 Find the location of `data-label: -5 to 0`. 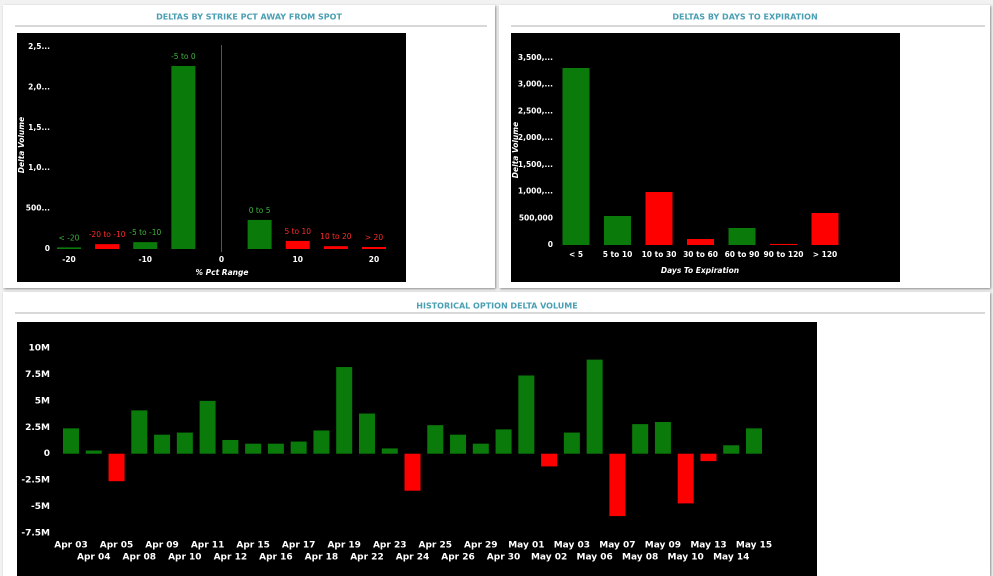

data-label: -5 to 0 is located at coordinates (183, 56).